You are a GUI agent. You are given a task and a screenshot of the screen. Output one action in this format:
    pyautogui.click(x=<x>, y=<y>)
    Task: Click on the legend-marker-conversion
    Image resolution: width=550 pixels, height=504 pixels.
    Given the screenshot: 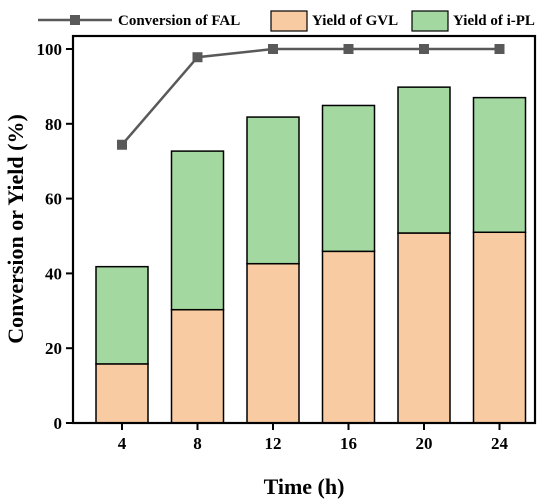 What is the action you would take?
    pyautogui.click(x=75, y=20)
    